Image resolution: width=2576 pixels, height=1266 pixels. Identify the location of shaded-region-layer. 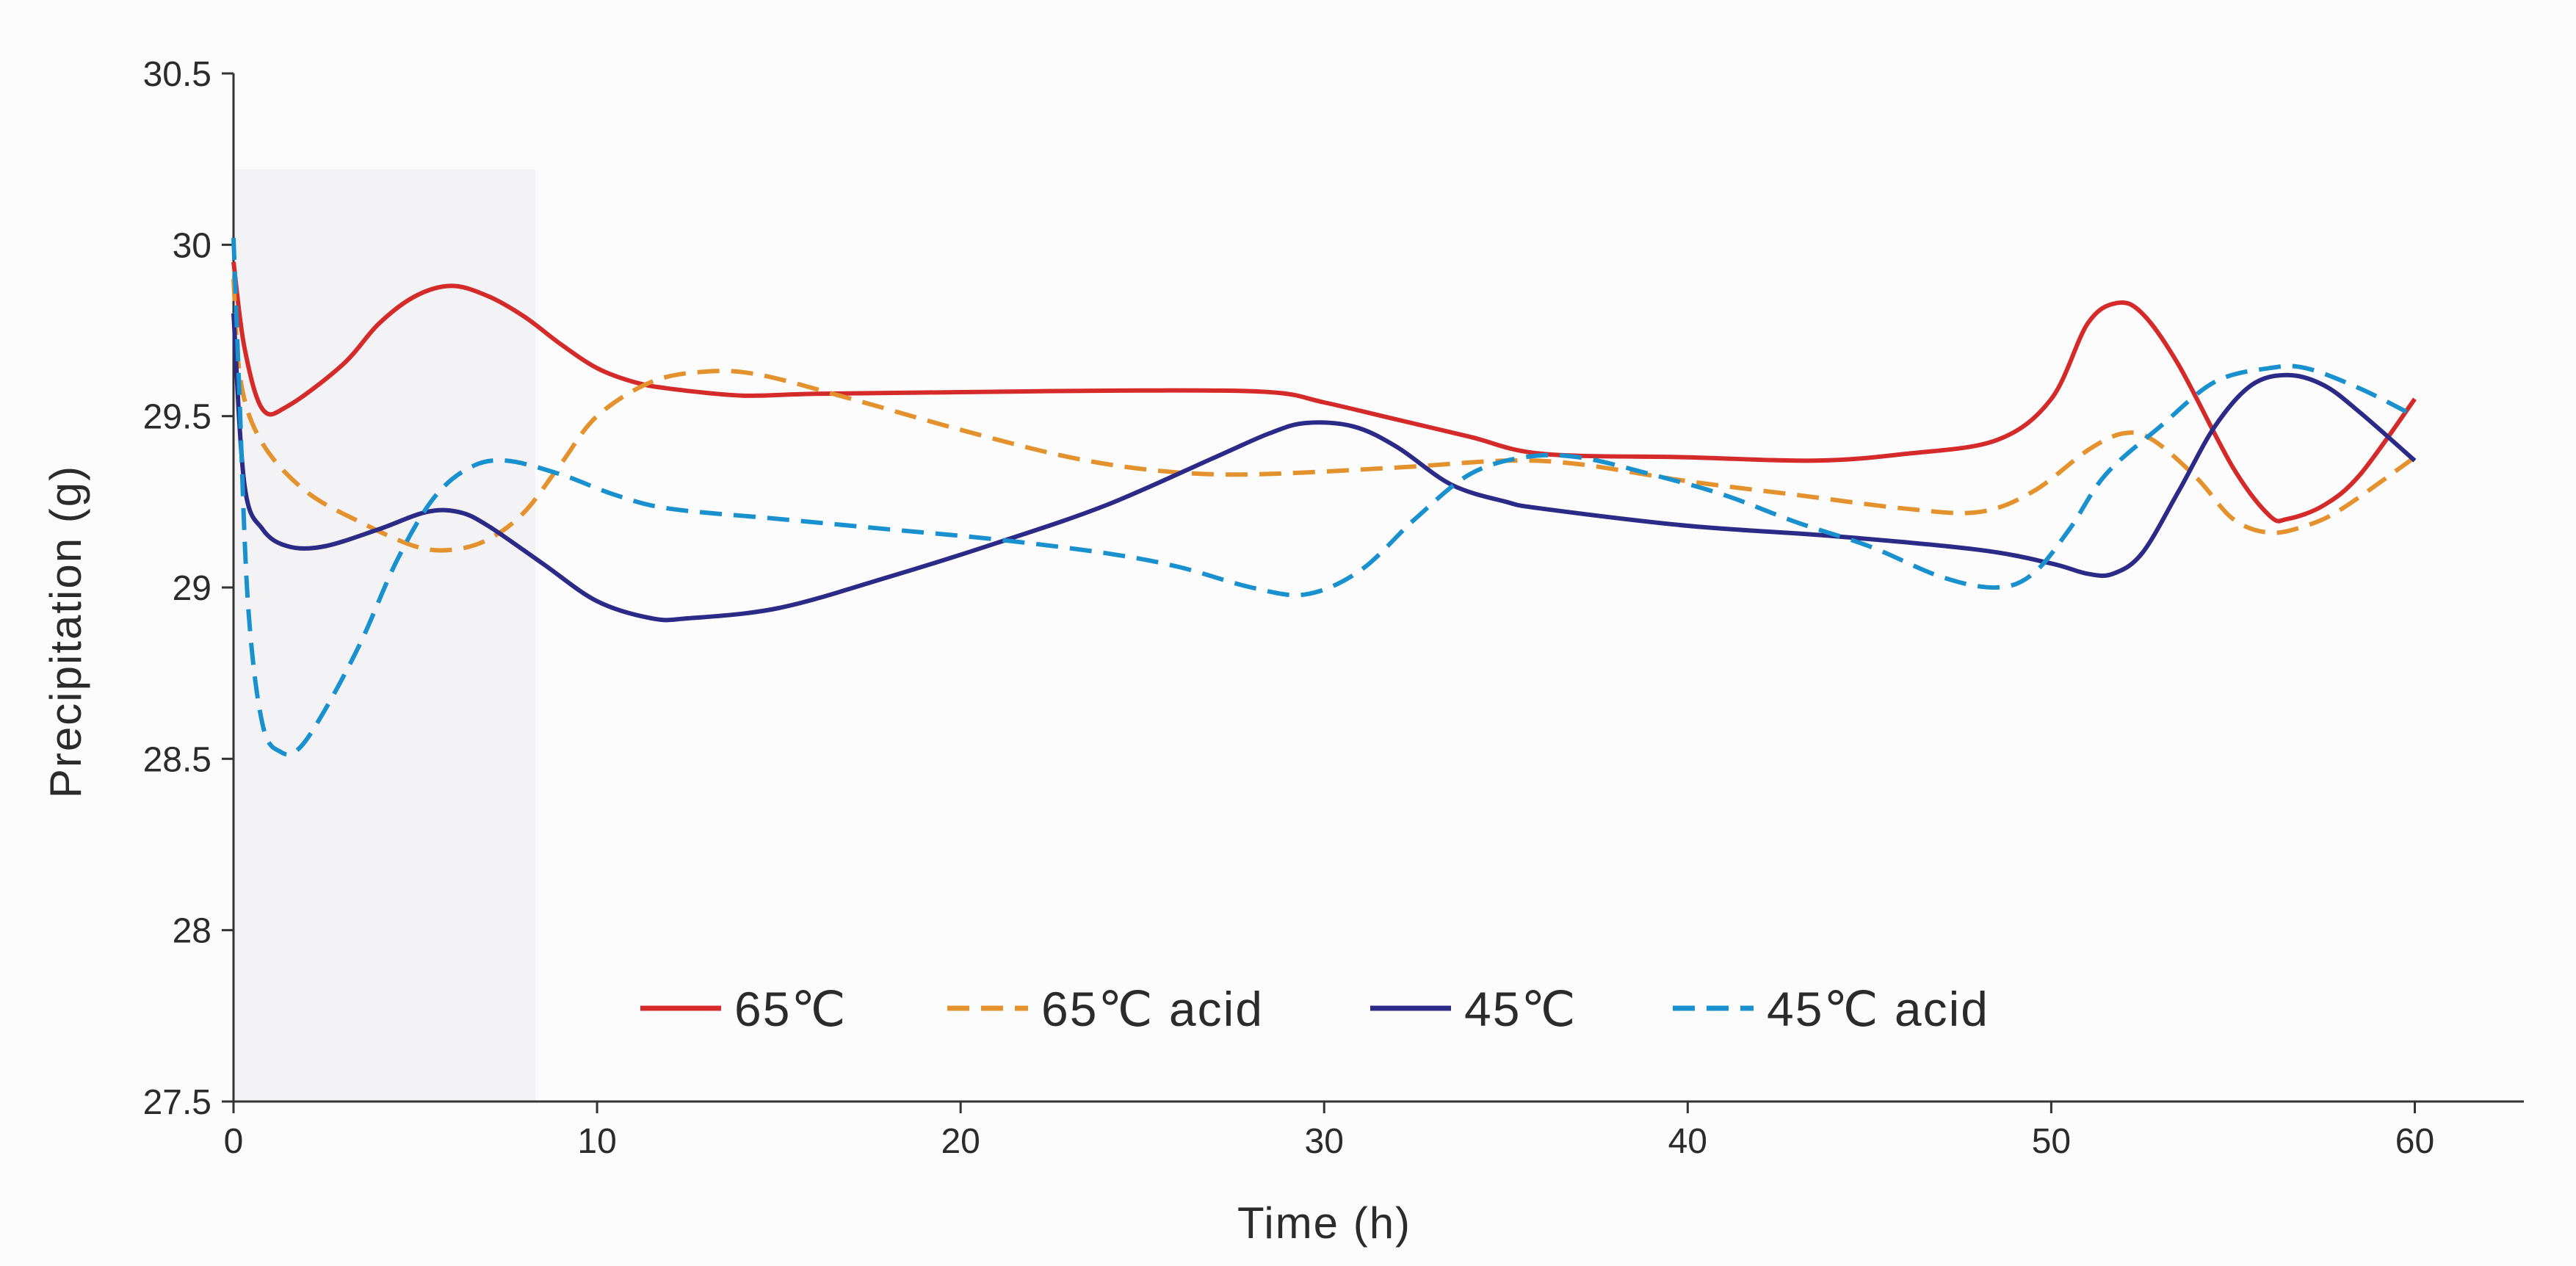
(384, 635).